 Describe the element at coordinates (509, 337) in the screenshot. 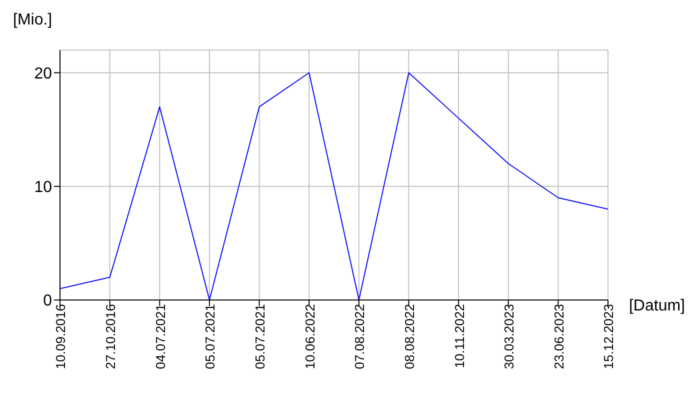

I see `x-tick-label: 30.03.2023` at that location.